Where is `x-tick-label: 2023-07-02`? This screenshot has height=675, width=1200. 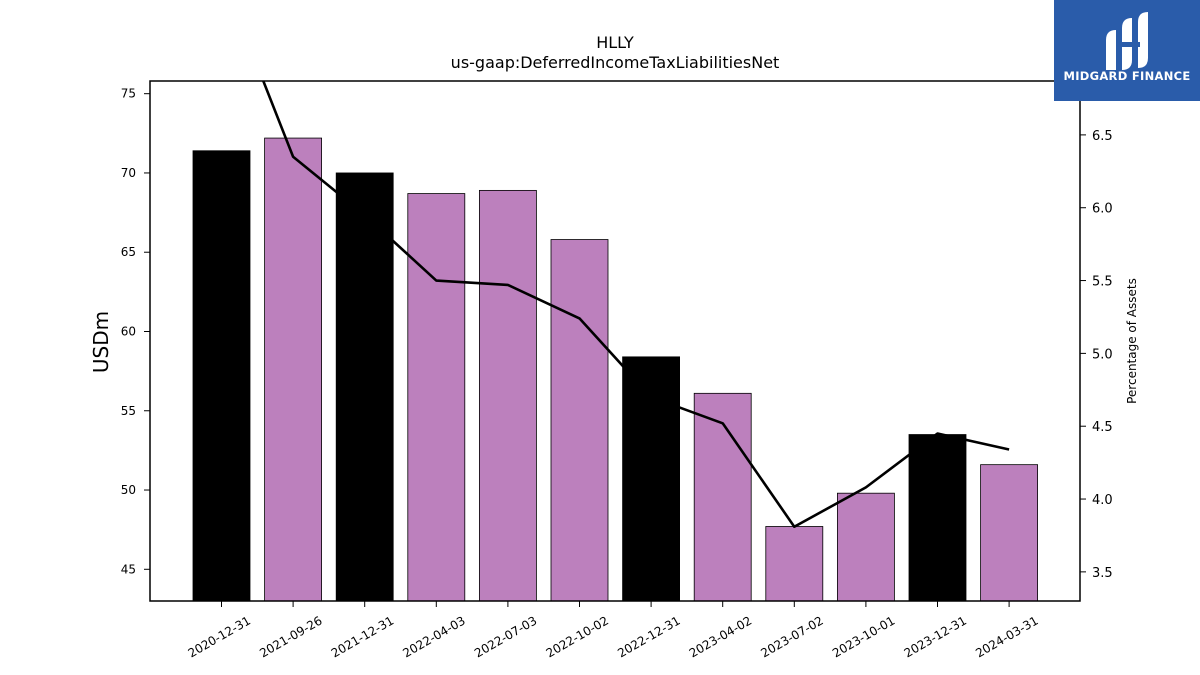 x-tick-label: 2023-07-02 is located at coordinates (791, 636).